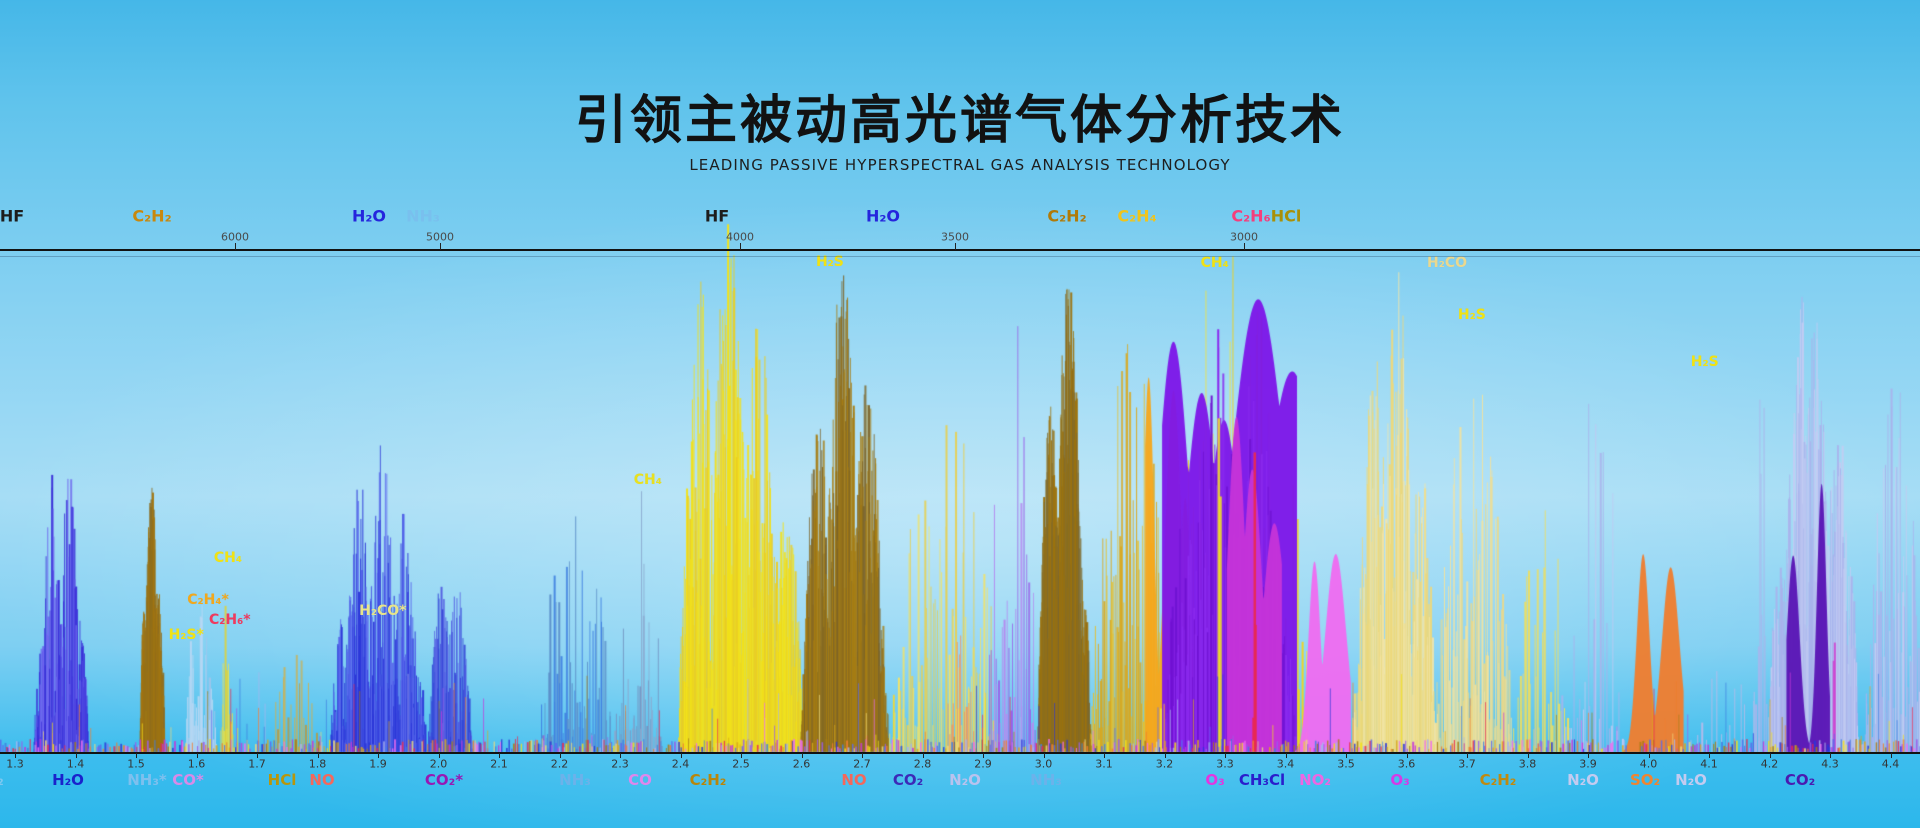 The height and width of the screenshot is (828, 1920). Describe the element at coordinates (1346, 764) in the screenshot. I see `wavelength-tick-label: 3.5` at that location.